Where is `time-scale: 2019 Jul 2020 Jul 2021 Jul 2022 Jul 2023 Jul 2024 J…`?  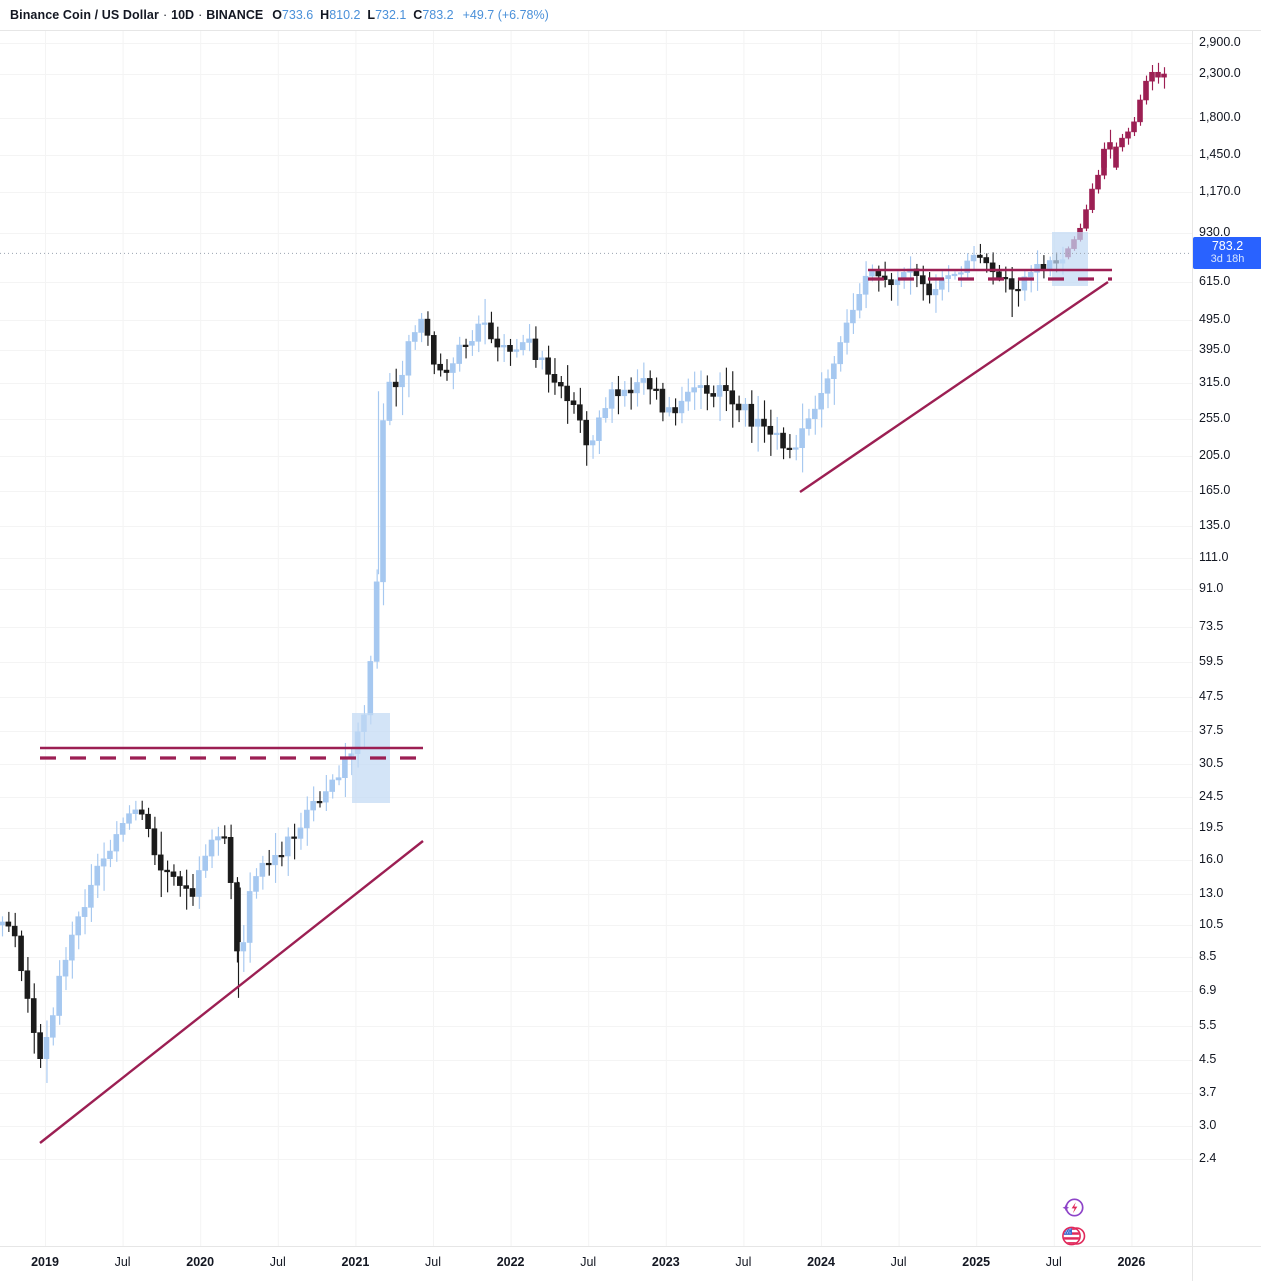 time-scale: 2019 Jul 2020 Jul 2021 Jul 2022 Jul 2023 Jul 2024 J… is located at coordinates (630, 1263).